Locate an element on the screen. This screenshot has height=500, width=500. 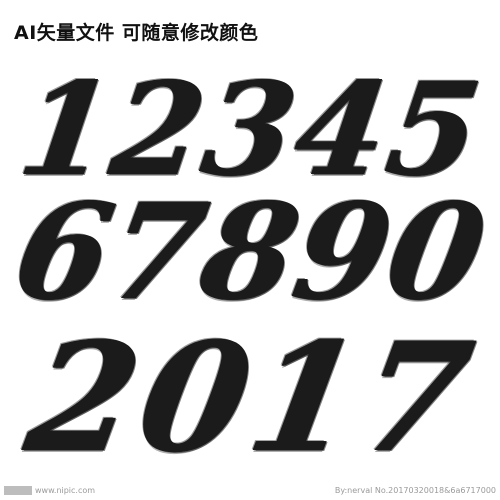
brush-digit: 1 is located at coordinates (305, 397).